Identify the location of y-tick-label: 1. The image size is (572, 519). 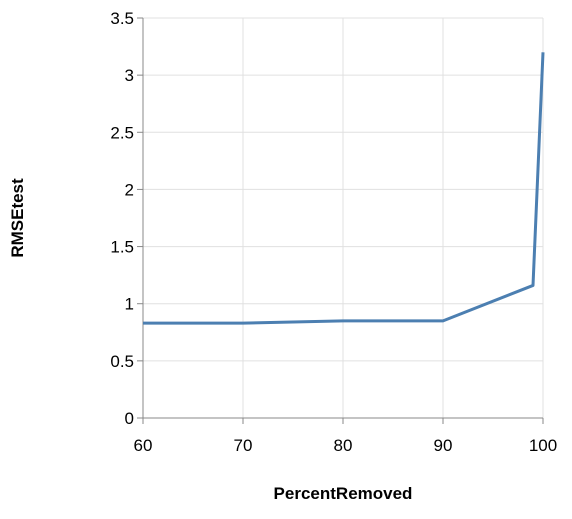
(129, 304).